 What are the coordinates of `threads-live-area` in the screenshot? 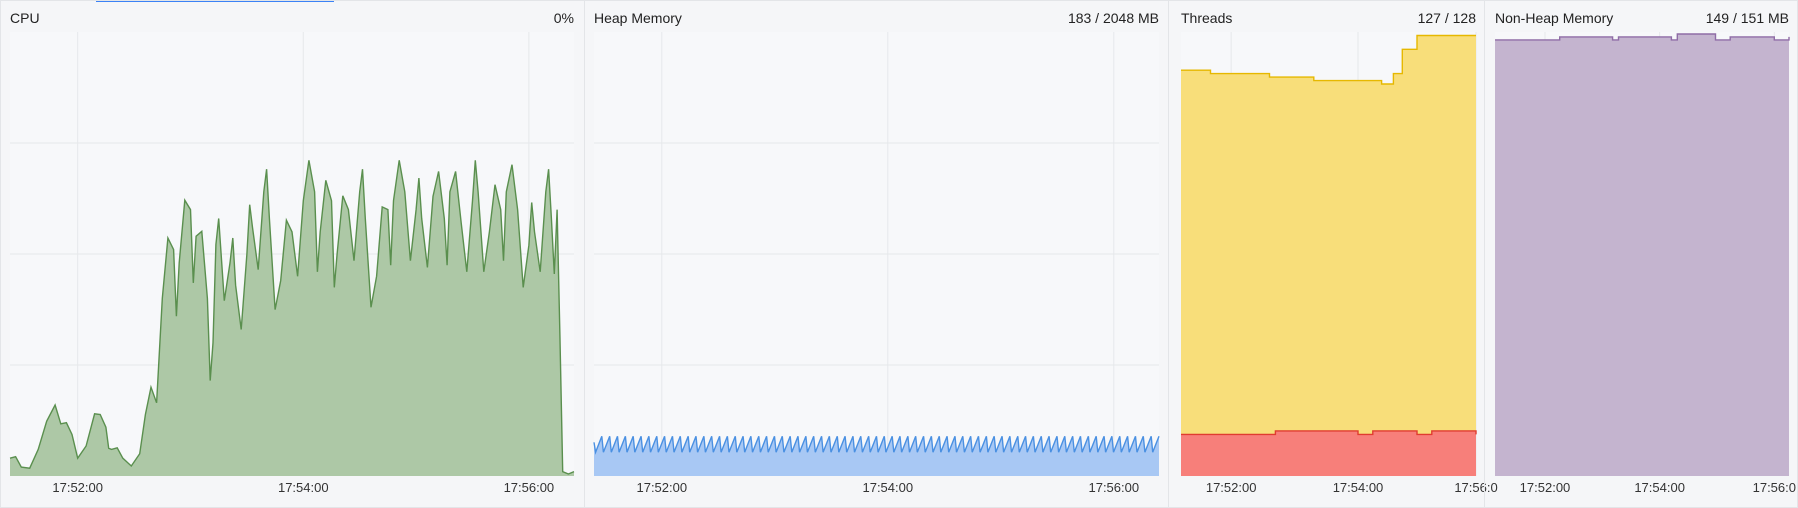 It's located at (1328, 256).